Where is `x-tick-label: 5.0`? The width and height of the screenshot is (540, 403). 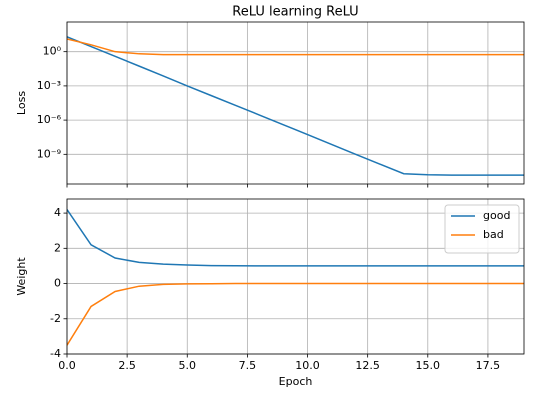 x-tick-label: 5.0 is located at coordinates (188, 365).